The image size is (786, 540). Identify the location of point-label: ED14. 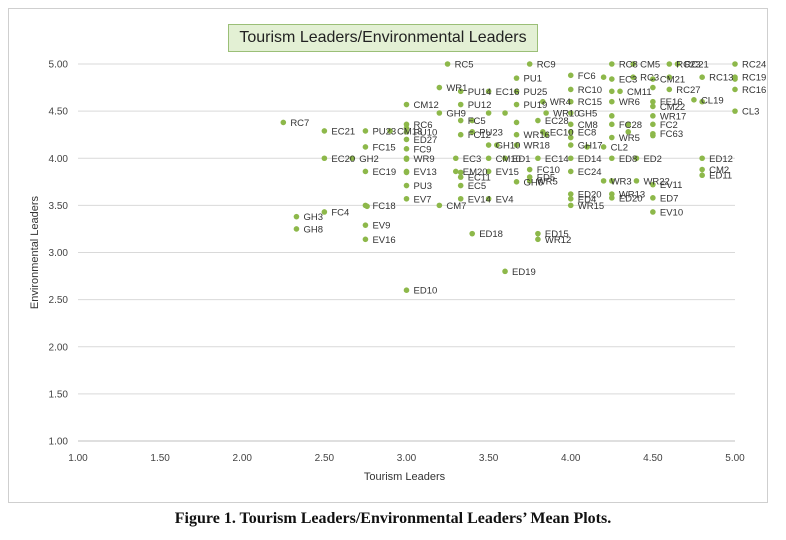
(590, 159).